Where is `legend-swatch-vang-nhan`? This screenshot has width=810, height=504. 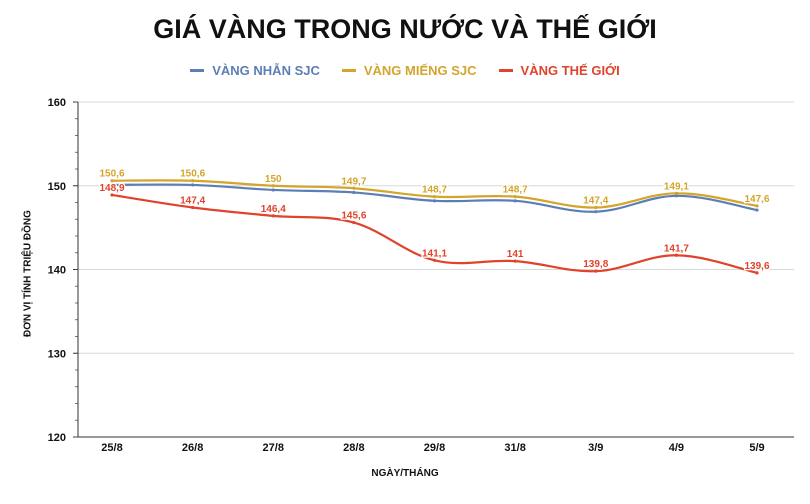
legend-swatch-vang-nhan is located at coordinates (197, 70).